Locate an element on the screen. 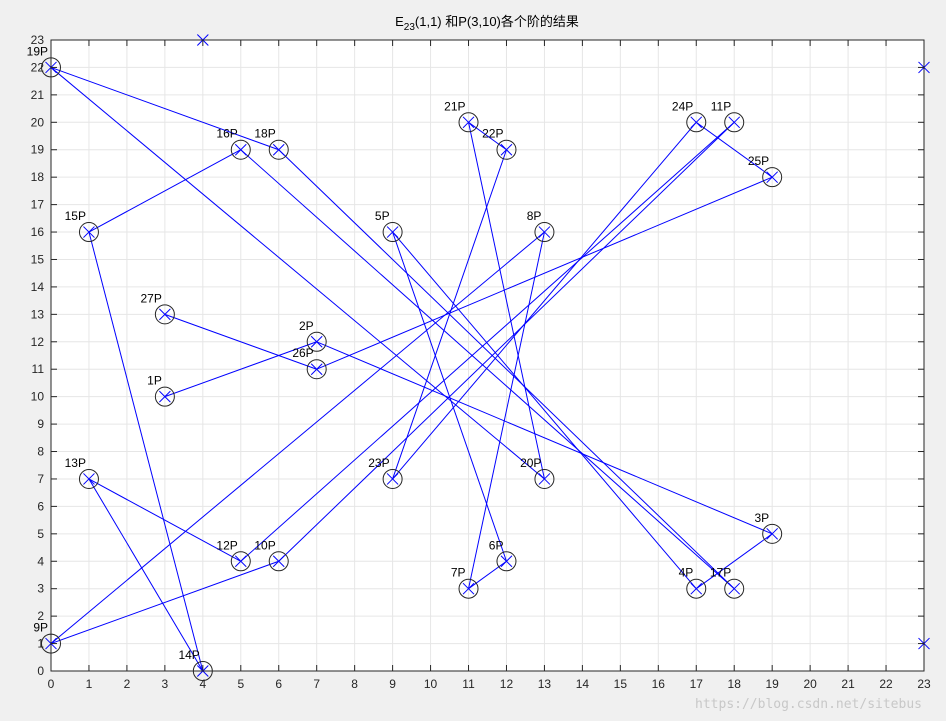 This screenshot has height=721, width=946. multiple-label: 12P is located at coordinates (226, 545).